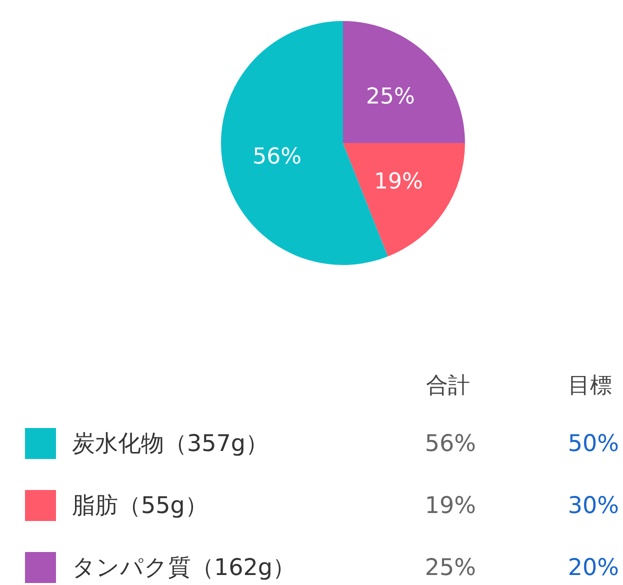 The width and height of the screenshot is (623, 585). What do you see at coordinates (398, 181) in the screenshot?
I see `data-label: 19%` at bounding box center [398, 181].